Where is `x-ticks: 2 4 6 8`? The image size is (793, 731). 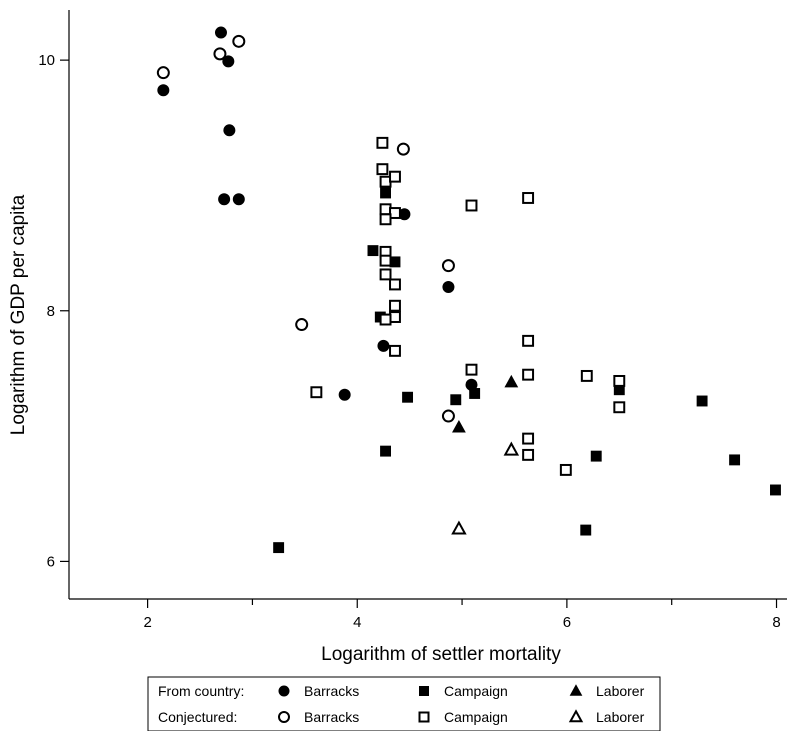 x-ticks: 2 4 6 8 is located at coordinates (462, 615).